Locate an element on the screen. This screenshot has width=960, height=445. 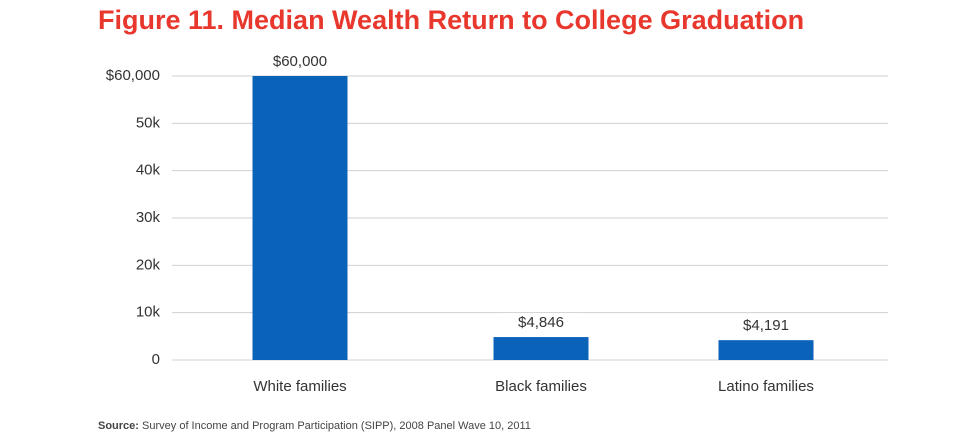
x-tick-label: White families is located at coordinates (299, 386).